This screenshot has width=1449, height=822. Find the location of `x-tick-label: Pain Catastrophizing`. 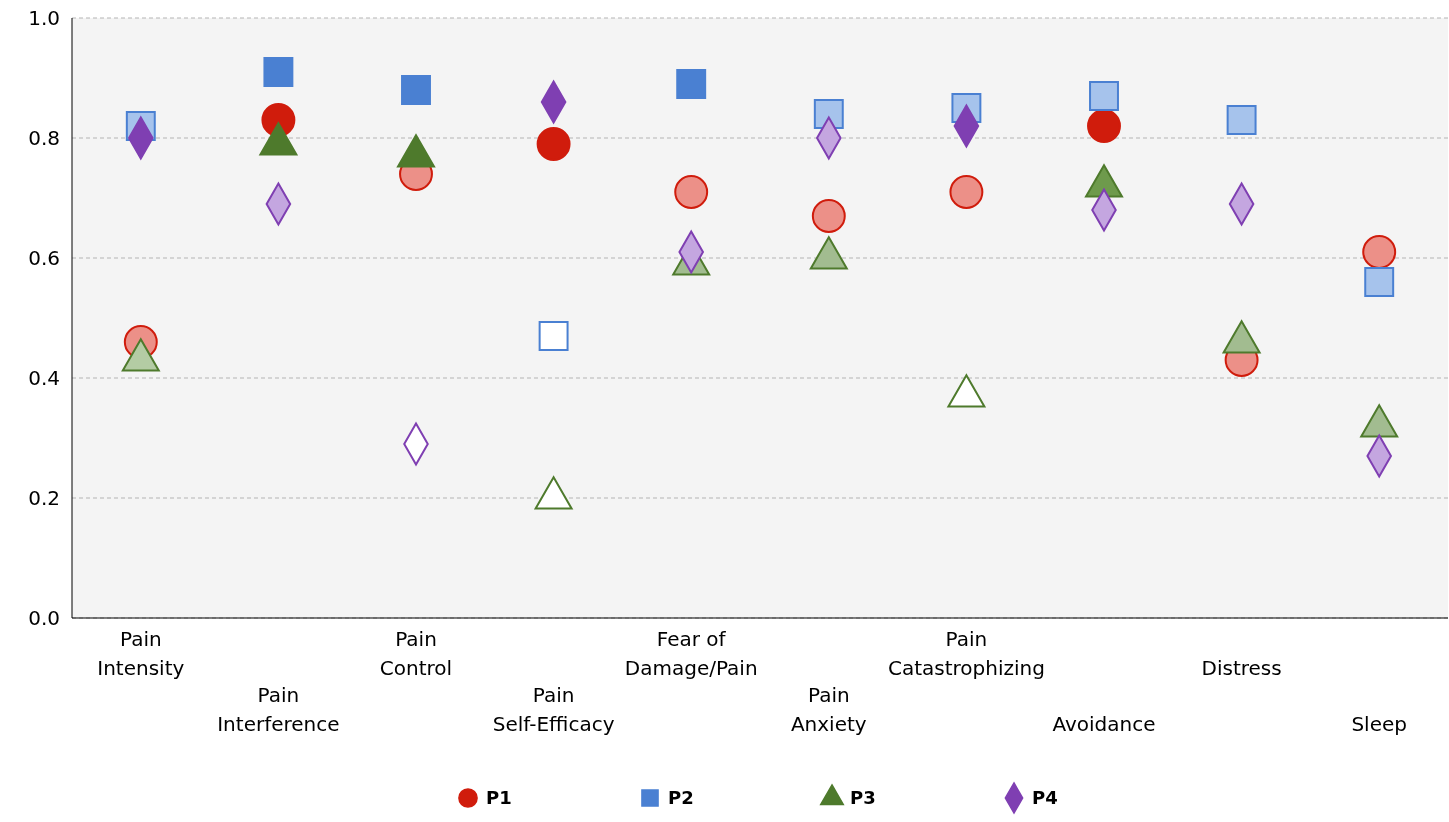

x-tick-label: Pain Catastrophizing is located at coordinates (966, 653).